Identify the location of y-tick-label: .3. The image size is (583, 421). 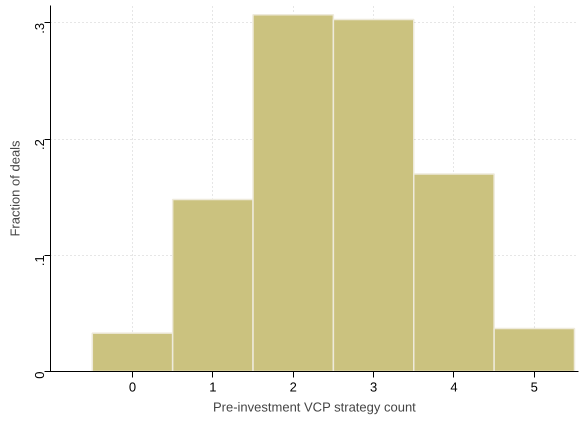
(39, 28).